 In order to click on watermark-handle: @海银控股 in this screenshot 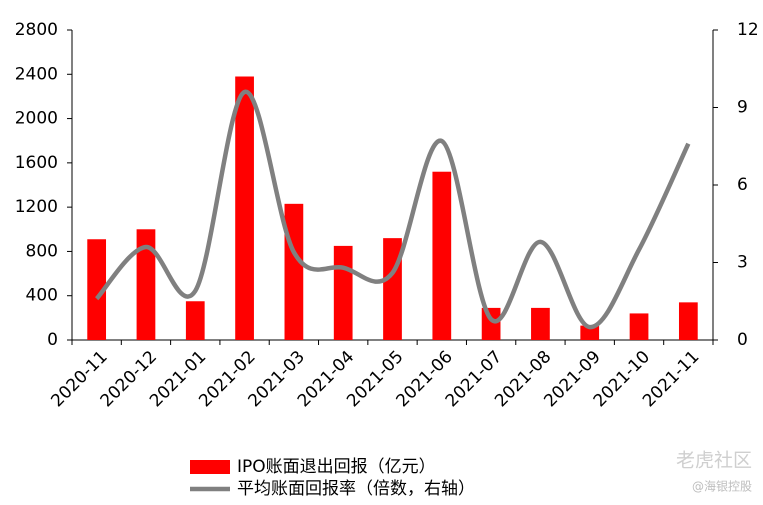, I will do `click(722, 486)`.